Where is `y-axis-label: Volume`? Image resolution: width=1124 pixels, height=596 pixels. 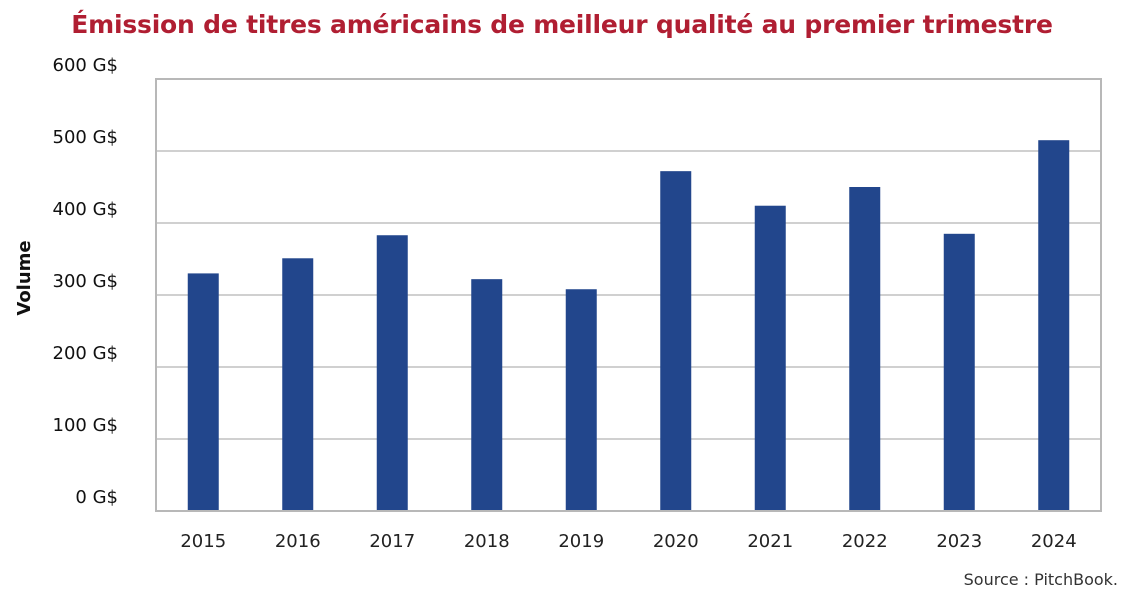 y-axis-label: Volume is located at coordinates (24, 277).